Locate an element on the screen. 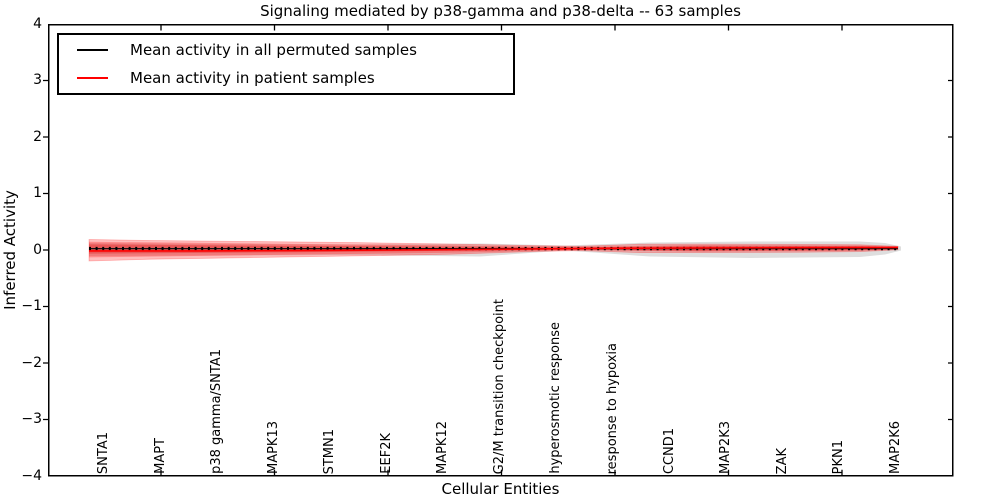 The height and width of the screenshot is (500, 1000). x-category-label: PKN1 is located at coordinates (838, 456).